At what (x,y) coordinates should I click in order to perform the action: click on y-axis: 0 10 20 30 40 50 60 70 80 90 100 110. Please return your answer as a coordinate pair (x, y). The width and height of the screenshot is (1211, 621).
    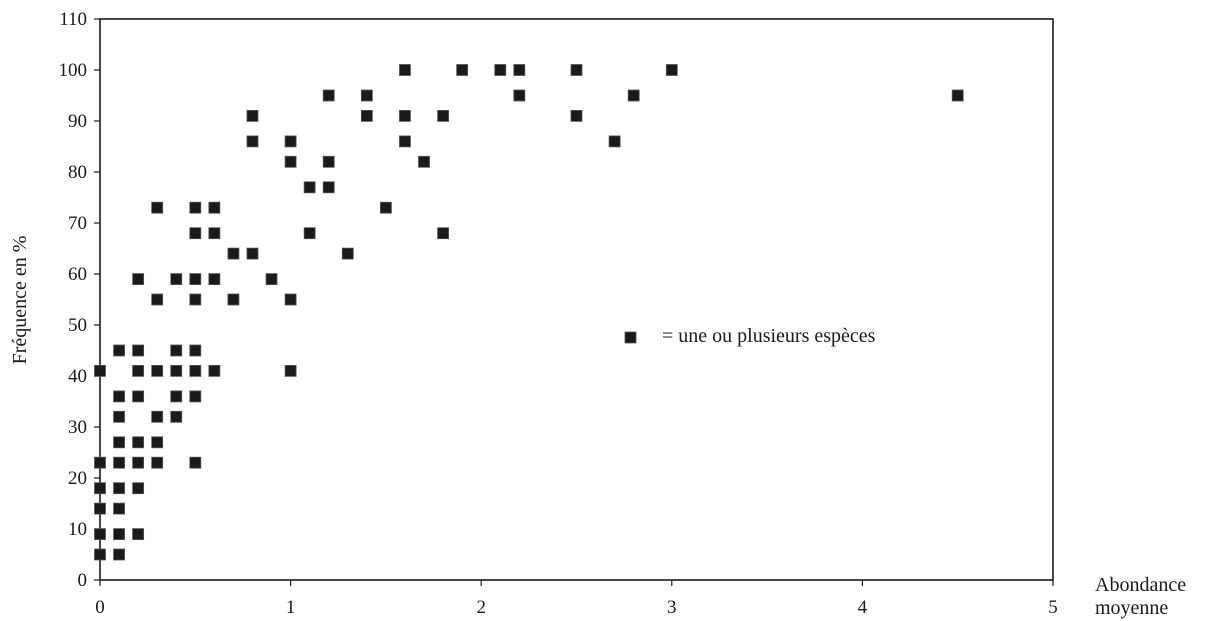
    Looking at the image, I should click on (79, 300).